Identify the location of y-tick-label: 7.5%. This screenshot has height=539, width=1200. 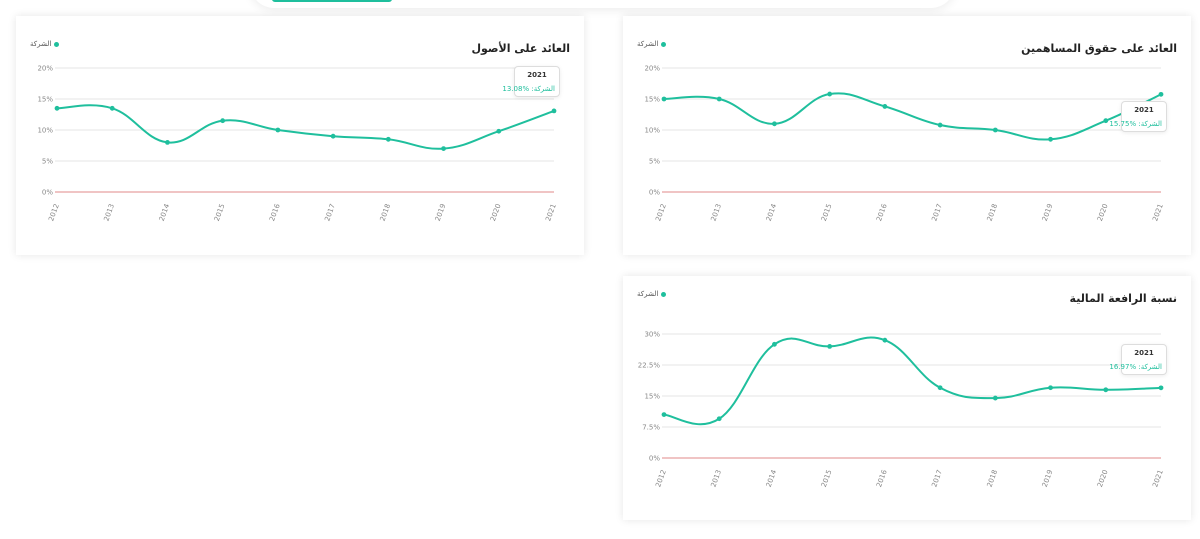
(651, 428).